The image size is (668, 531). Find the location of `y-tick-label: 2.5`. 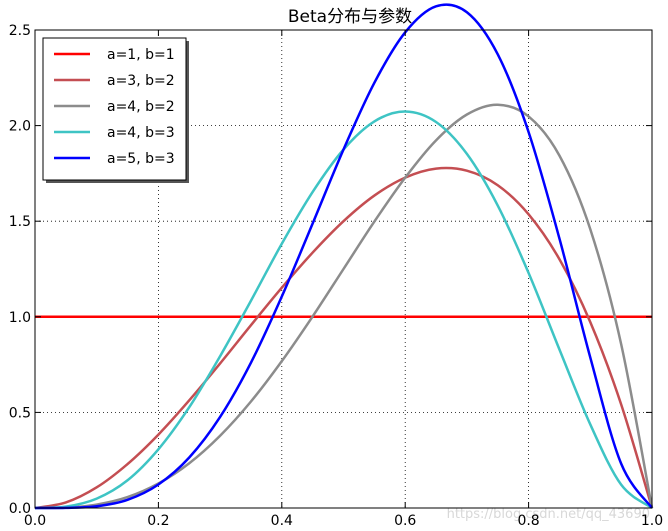

y-tick-label: 2.5 is located at coordinates (20, 31).